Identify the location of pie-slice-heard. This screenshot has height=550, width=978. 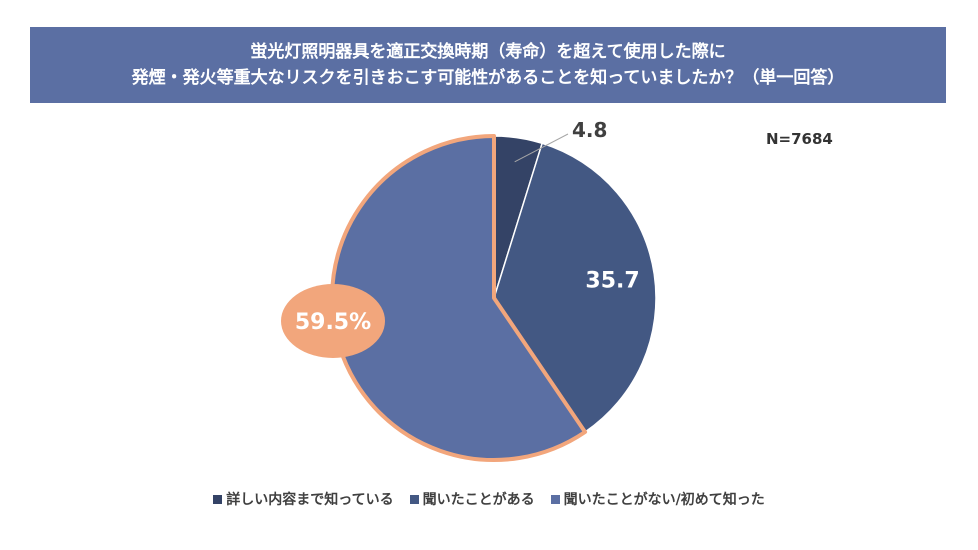
(575, 287).